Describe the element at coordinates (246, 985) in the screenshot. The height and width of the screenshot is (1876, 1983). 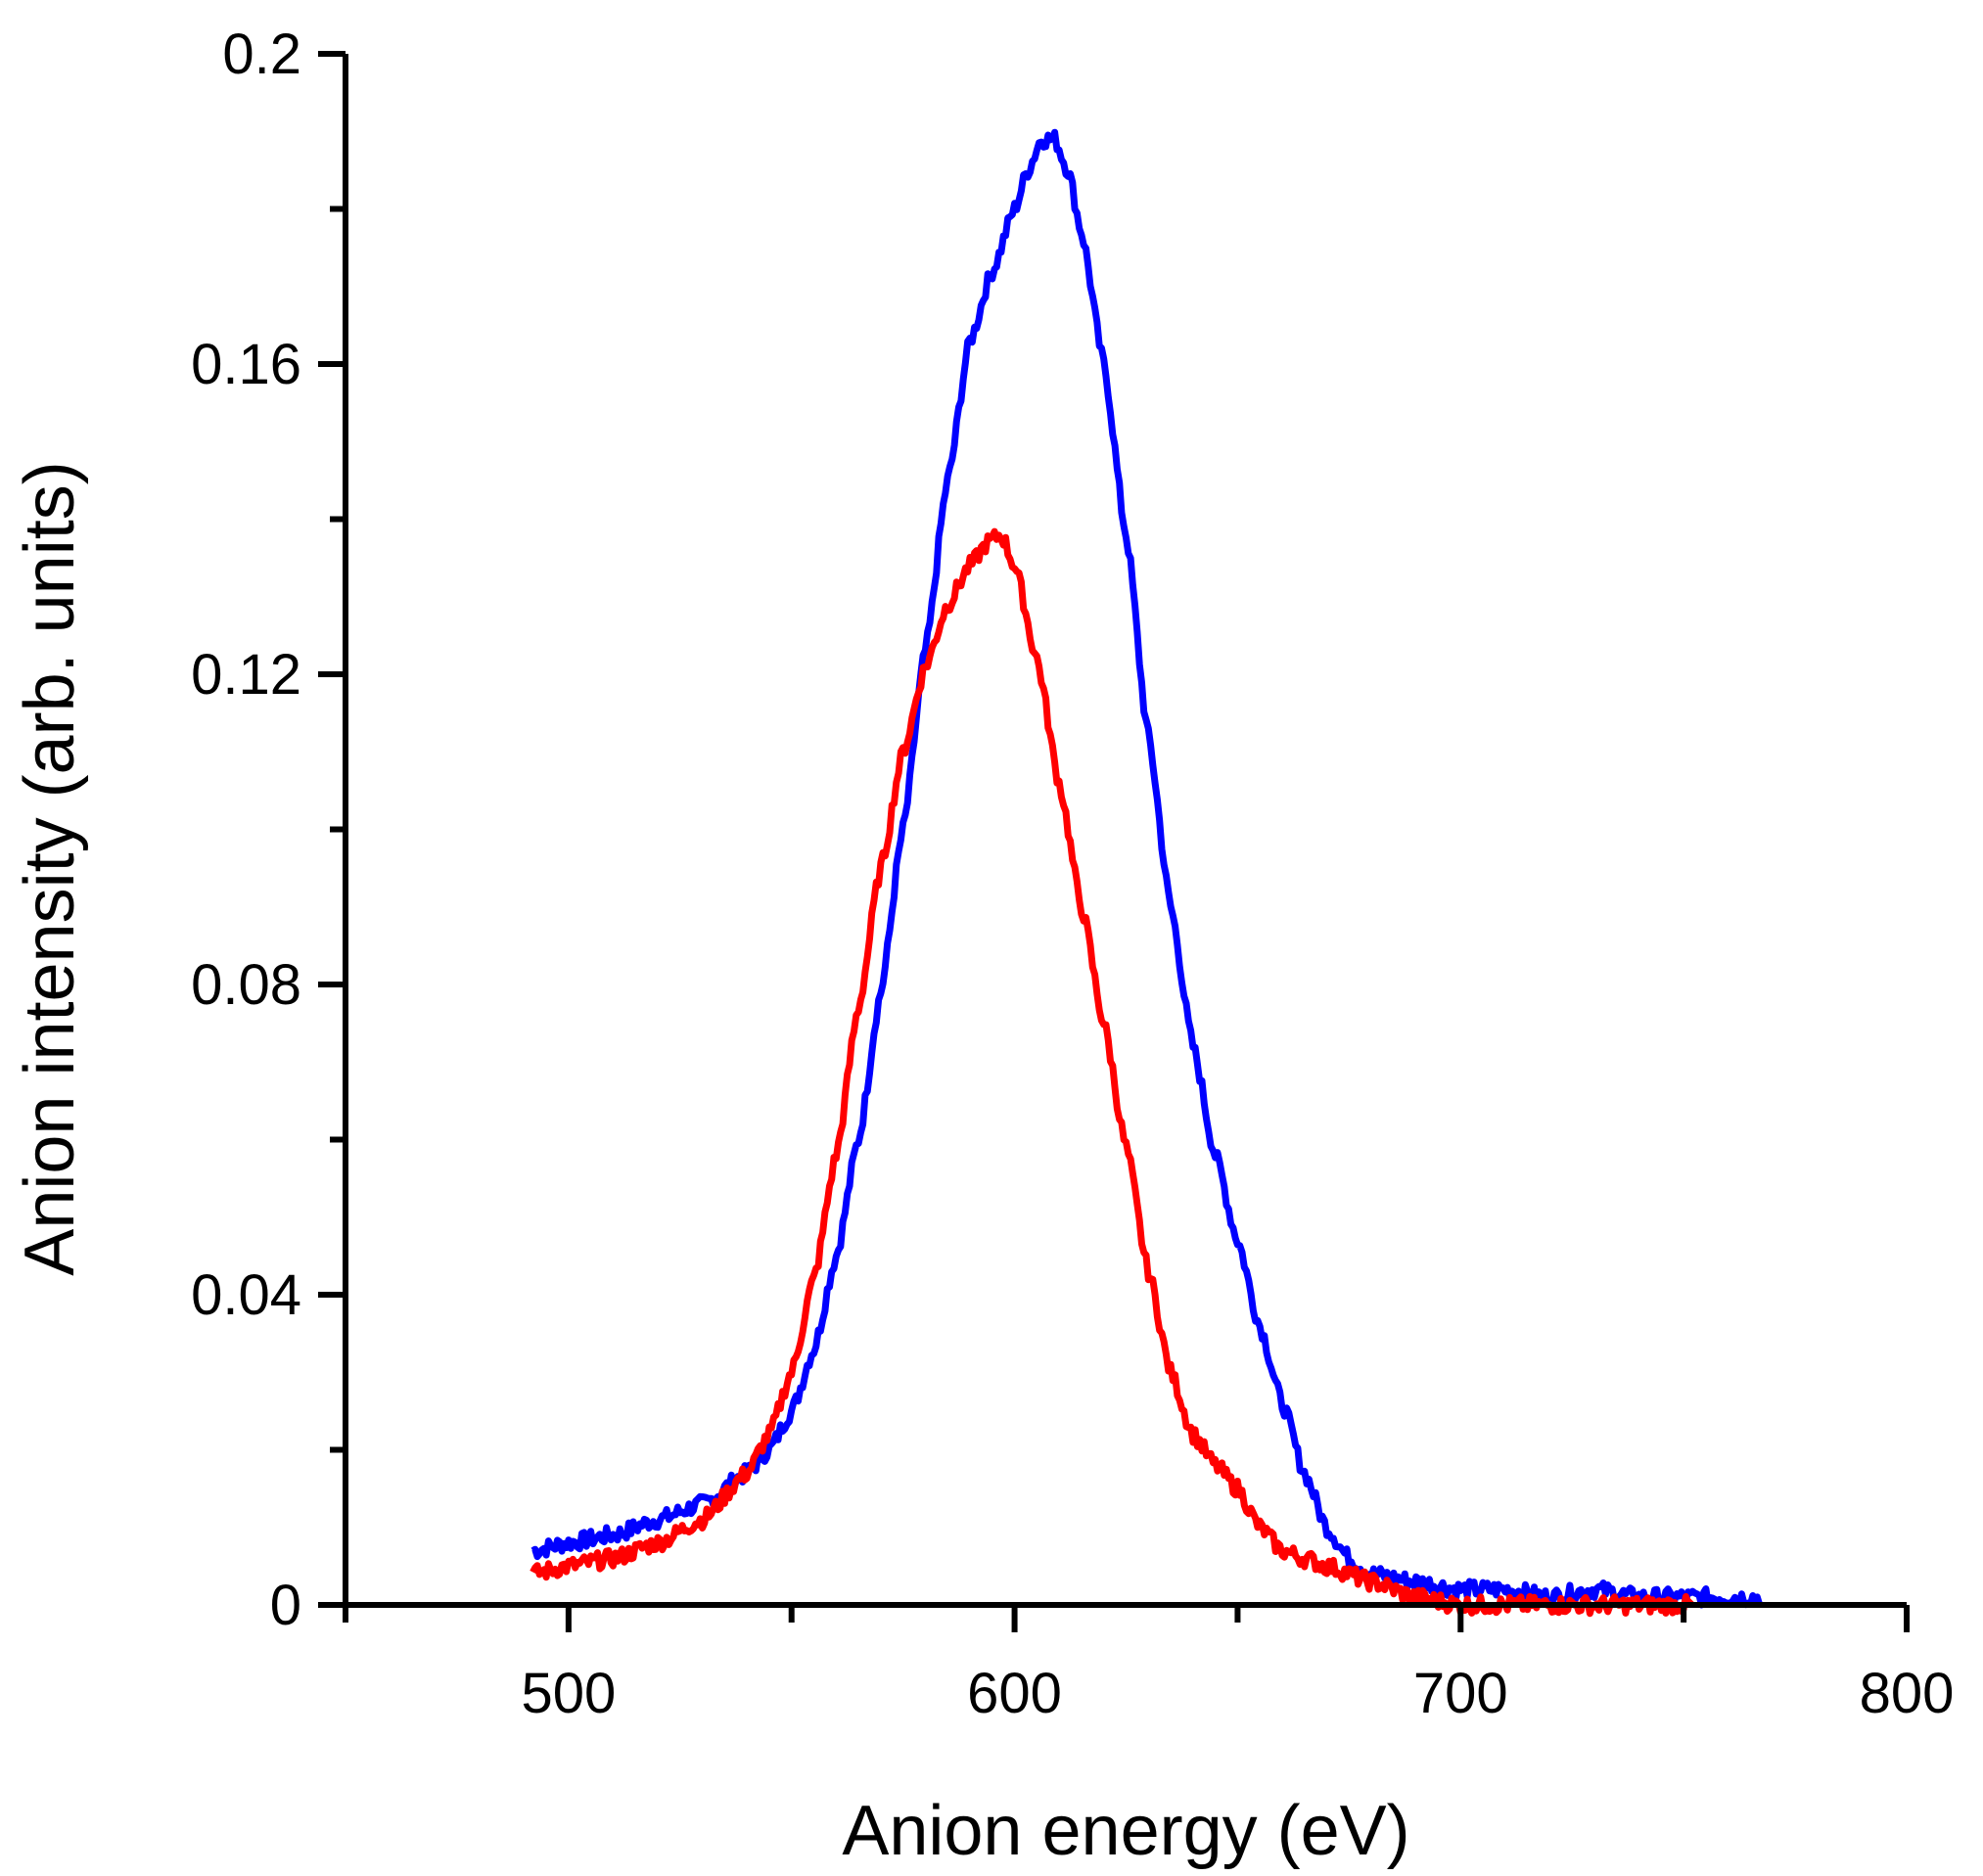
I see `y-tick-label: 0.08` at that location.